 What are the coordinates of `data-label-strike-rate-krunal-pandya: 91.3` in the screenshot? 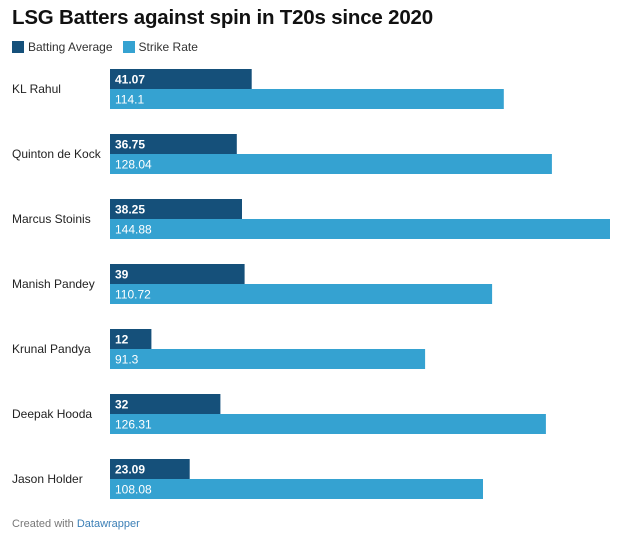 It's located at (127, 360).